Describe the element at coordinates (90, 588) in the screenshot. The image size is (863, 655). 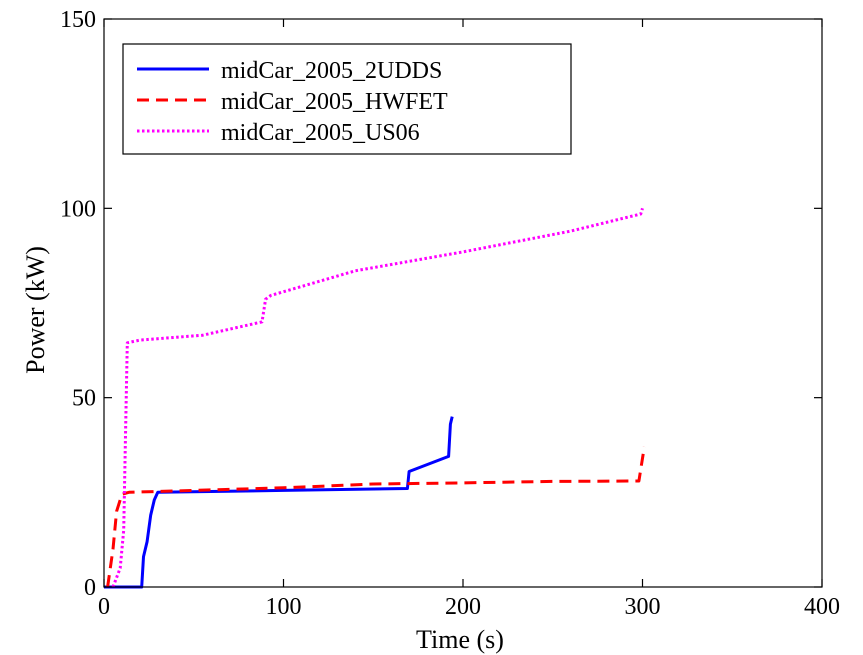
I see `y-tick-label: 0` at that location.